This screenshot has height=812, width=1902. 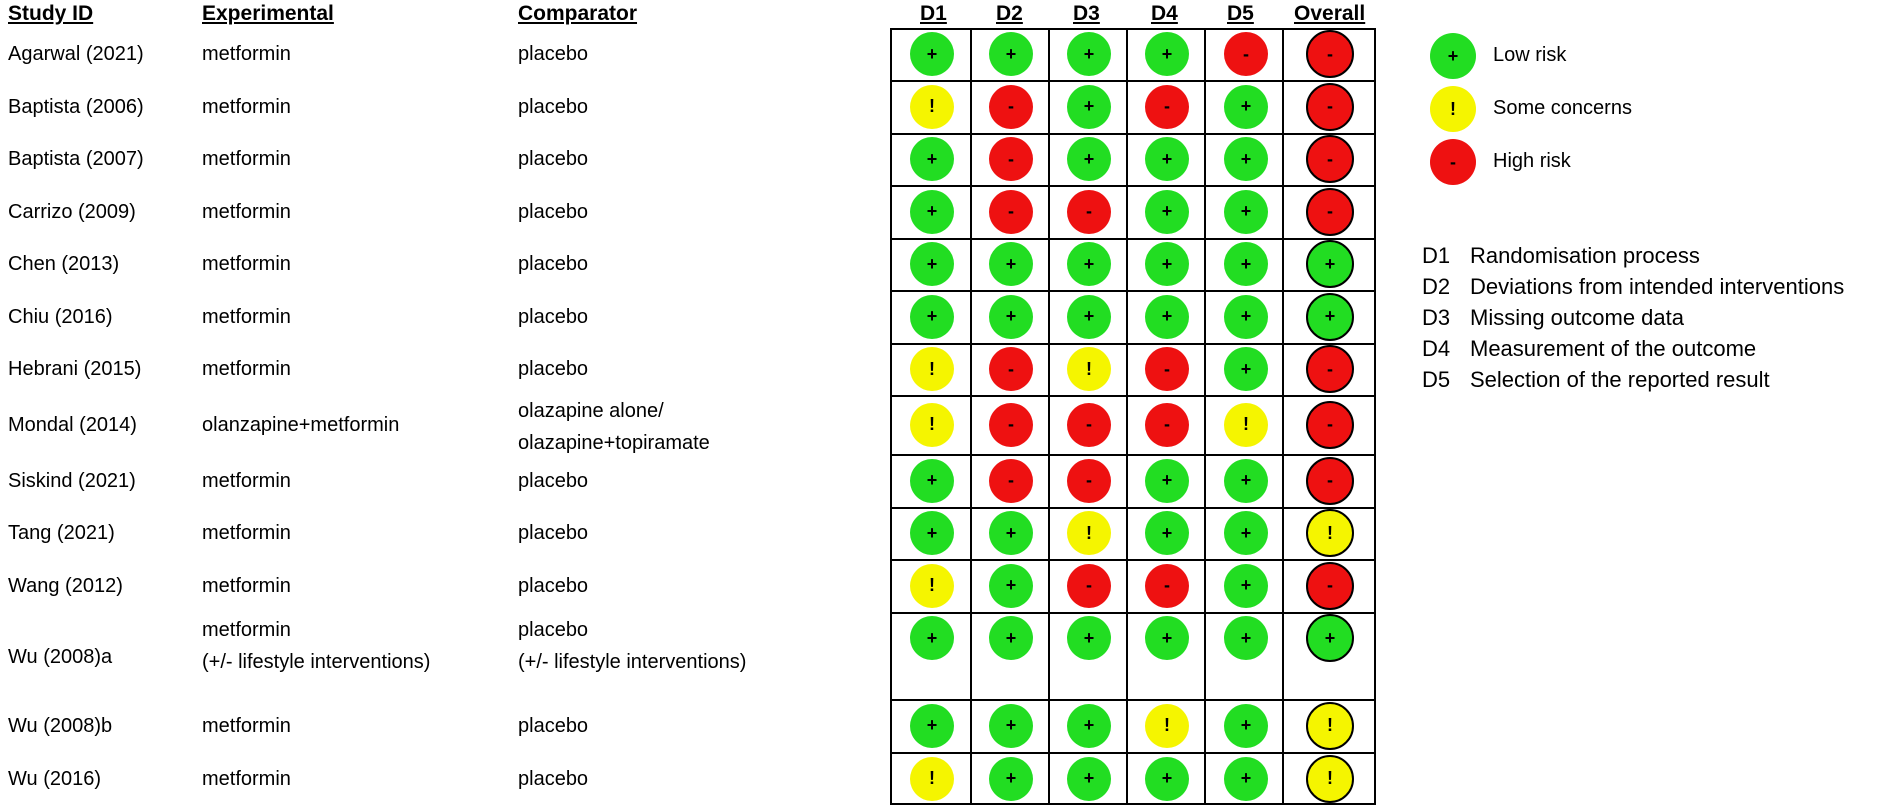 I want to click on header-d3: D3, so click(x=1086, y=13).